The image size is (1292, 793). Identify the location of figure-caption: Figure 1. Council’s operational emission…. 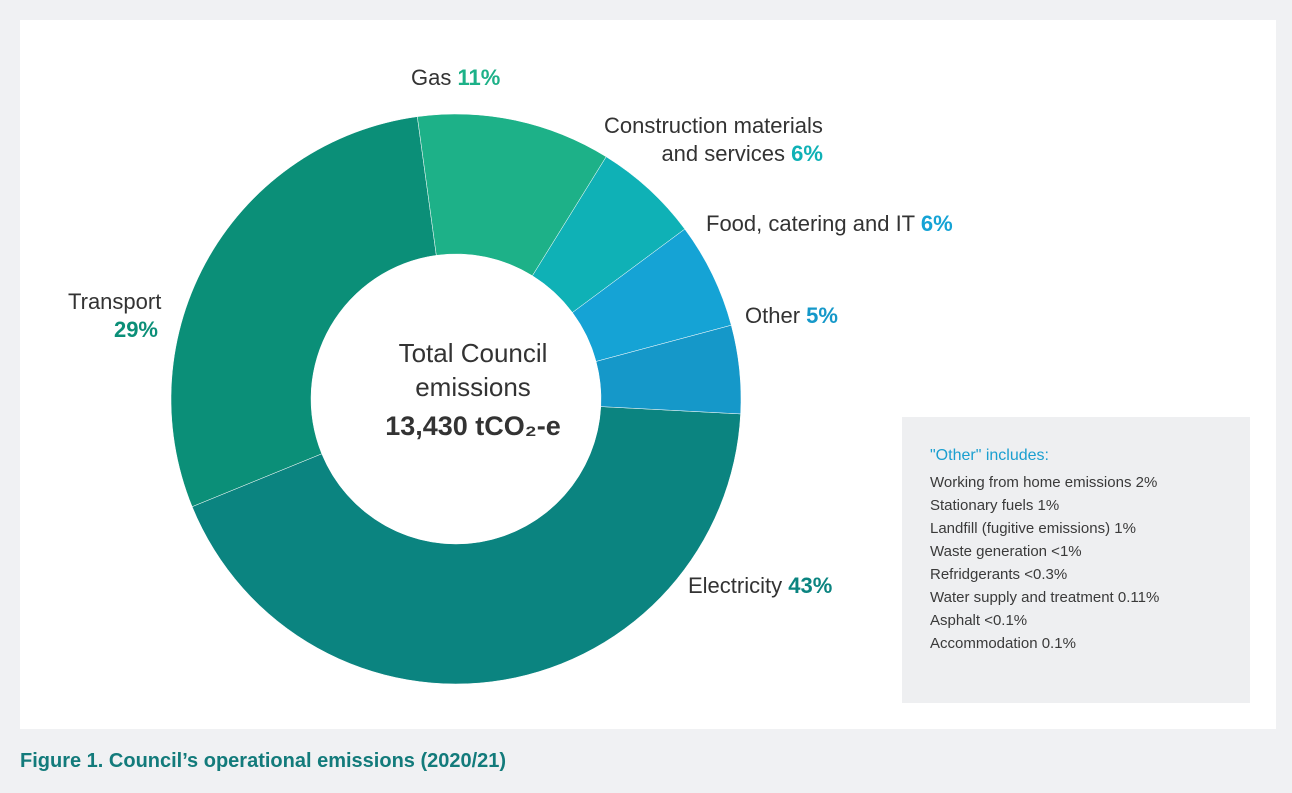
(263, 761).